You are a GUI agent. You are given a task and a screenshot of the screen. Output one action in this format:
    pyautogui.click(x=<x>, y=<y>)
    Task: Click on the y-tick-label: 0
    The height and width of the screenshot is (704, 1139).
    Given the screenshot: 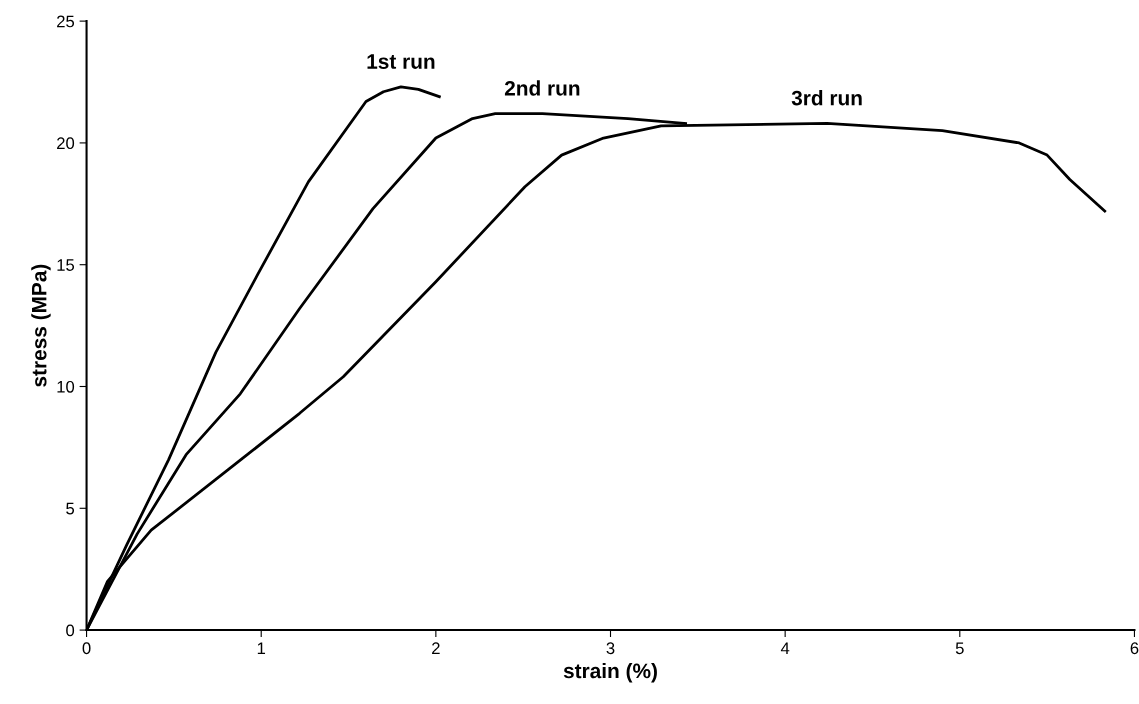 What is the action you would take?
    pyautogui.click(x=70, y=630)
    